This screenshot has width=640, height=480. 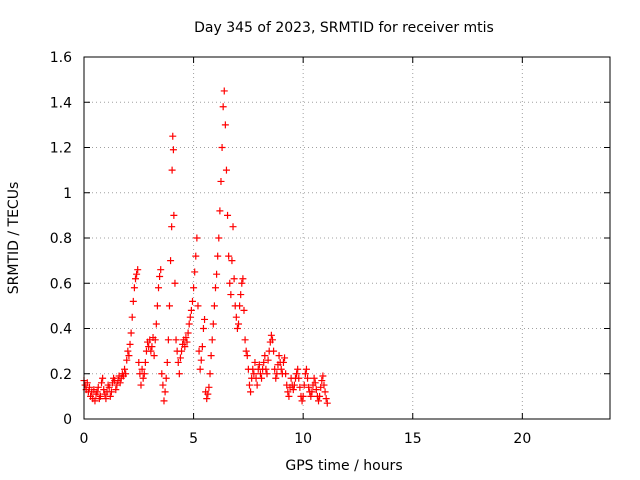 What do you see at coordinates (67, 420) in the screenshot?
I see `y-tick-label: 0` at bounding box center [67, 420].